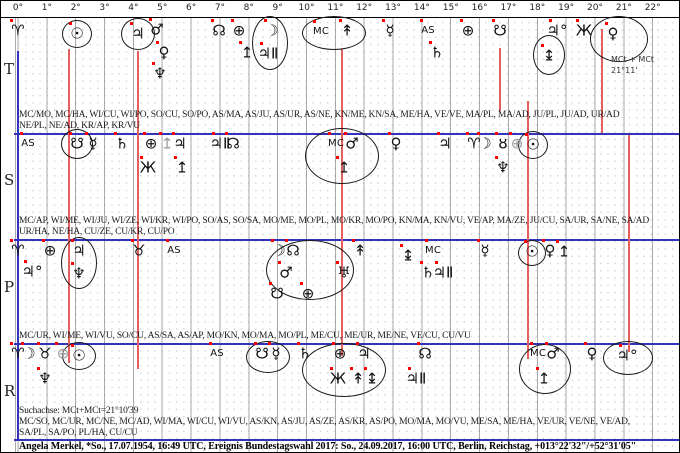 The height and width of the screenshot is (453, 680). I want to click on trigger-line, so click(69, 206).